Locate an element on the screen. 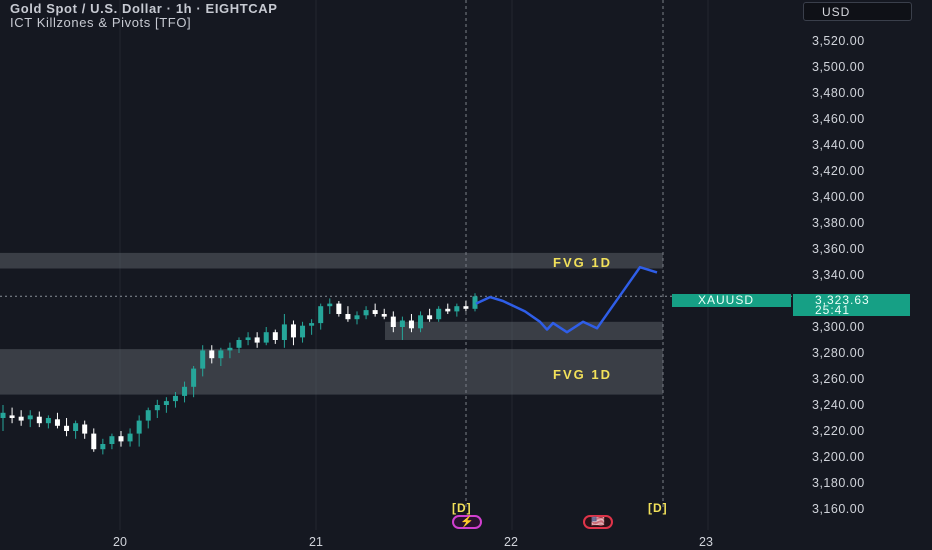 Image resolution: width=932 pixels, height=550 pixels. y-tick-label: 3,380.00 is located at coordinates (838, 223).